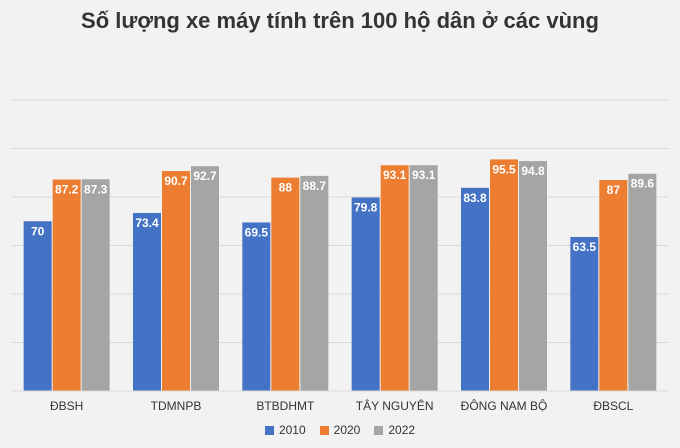  What do you see at coordinates (66, 406) in the screenshot?
I see `x-tick-label: ĐBSH` at bounding box center [66, 406].